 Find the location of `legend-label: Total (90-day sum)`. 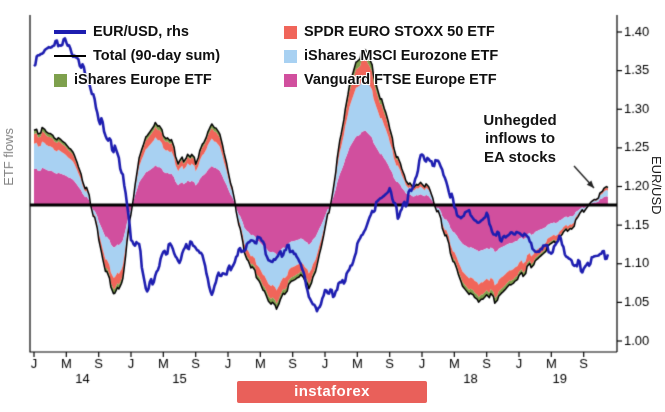

legend-label: Total (90-day sum) is located at coordinates (157, 56).